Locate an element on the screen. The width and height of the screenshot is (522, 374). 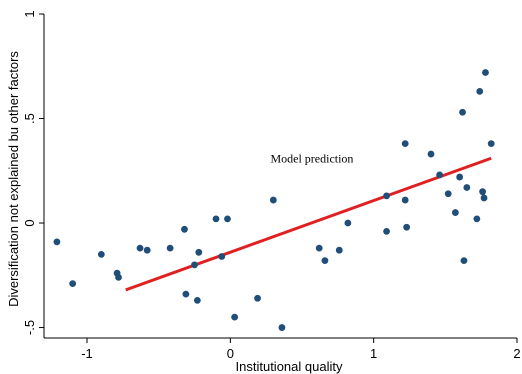
x-tick-label: 1 is located at coordinates (373, 353).